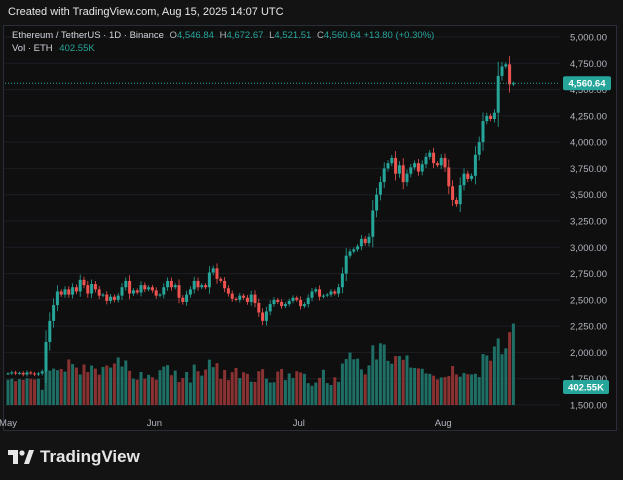  What do you see at coordinates (53, 48) in the screenshot?
I see `legend-volume-row: Vol · ETH 402.55K` at bounding box center [53, 48].